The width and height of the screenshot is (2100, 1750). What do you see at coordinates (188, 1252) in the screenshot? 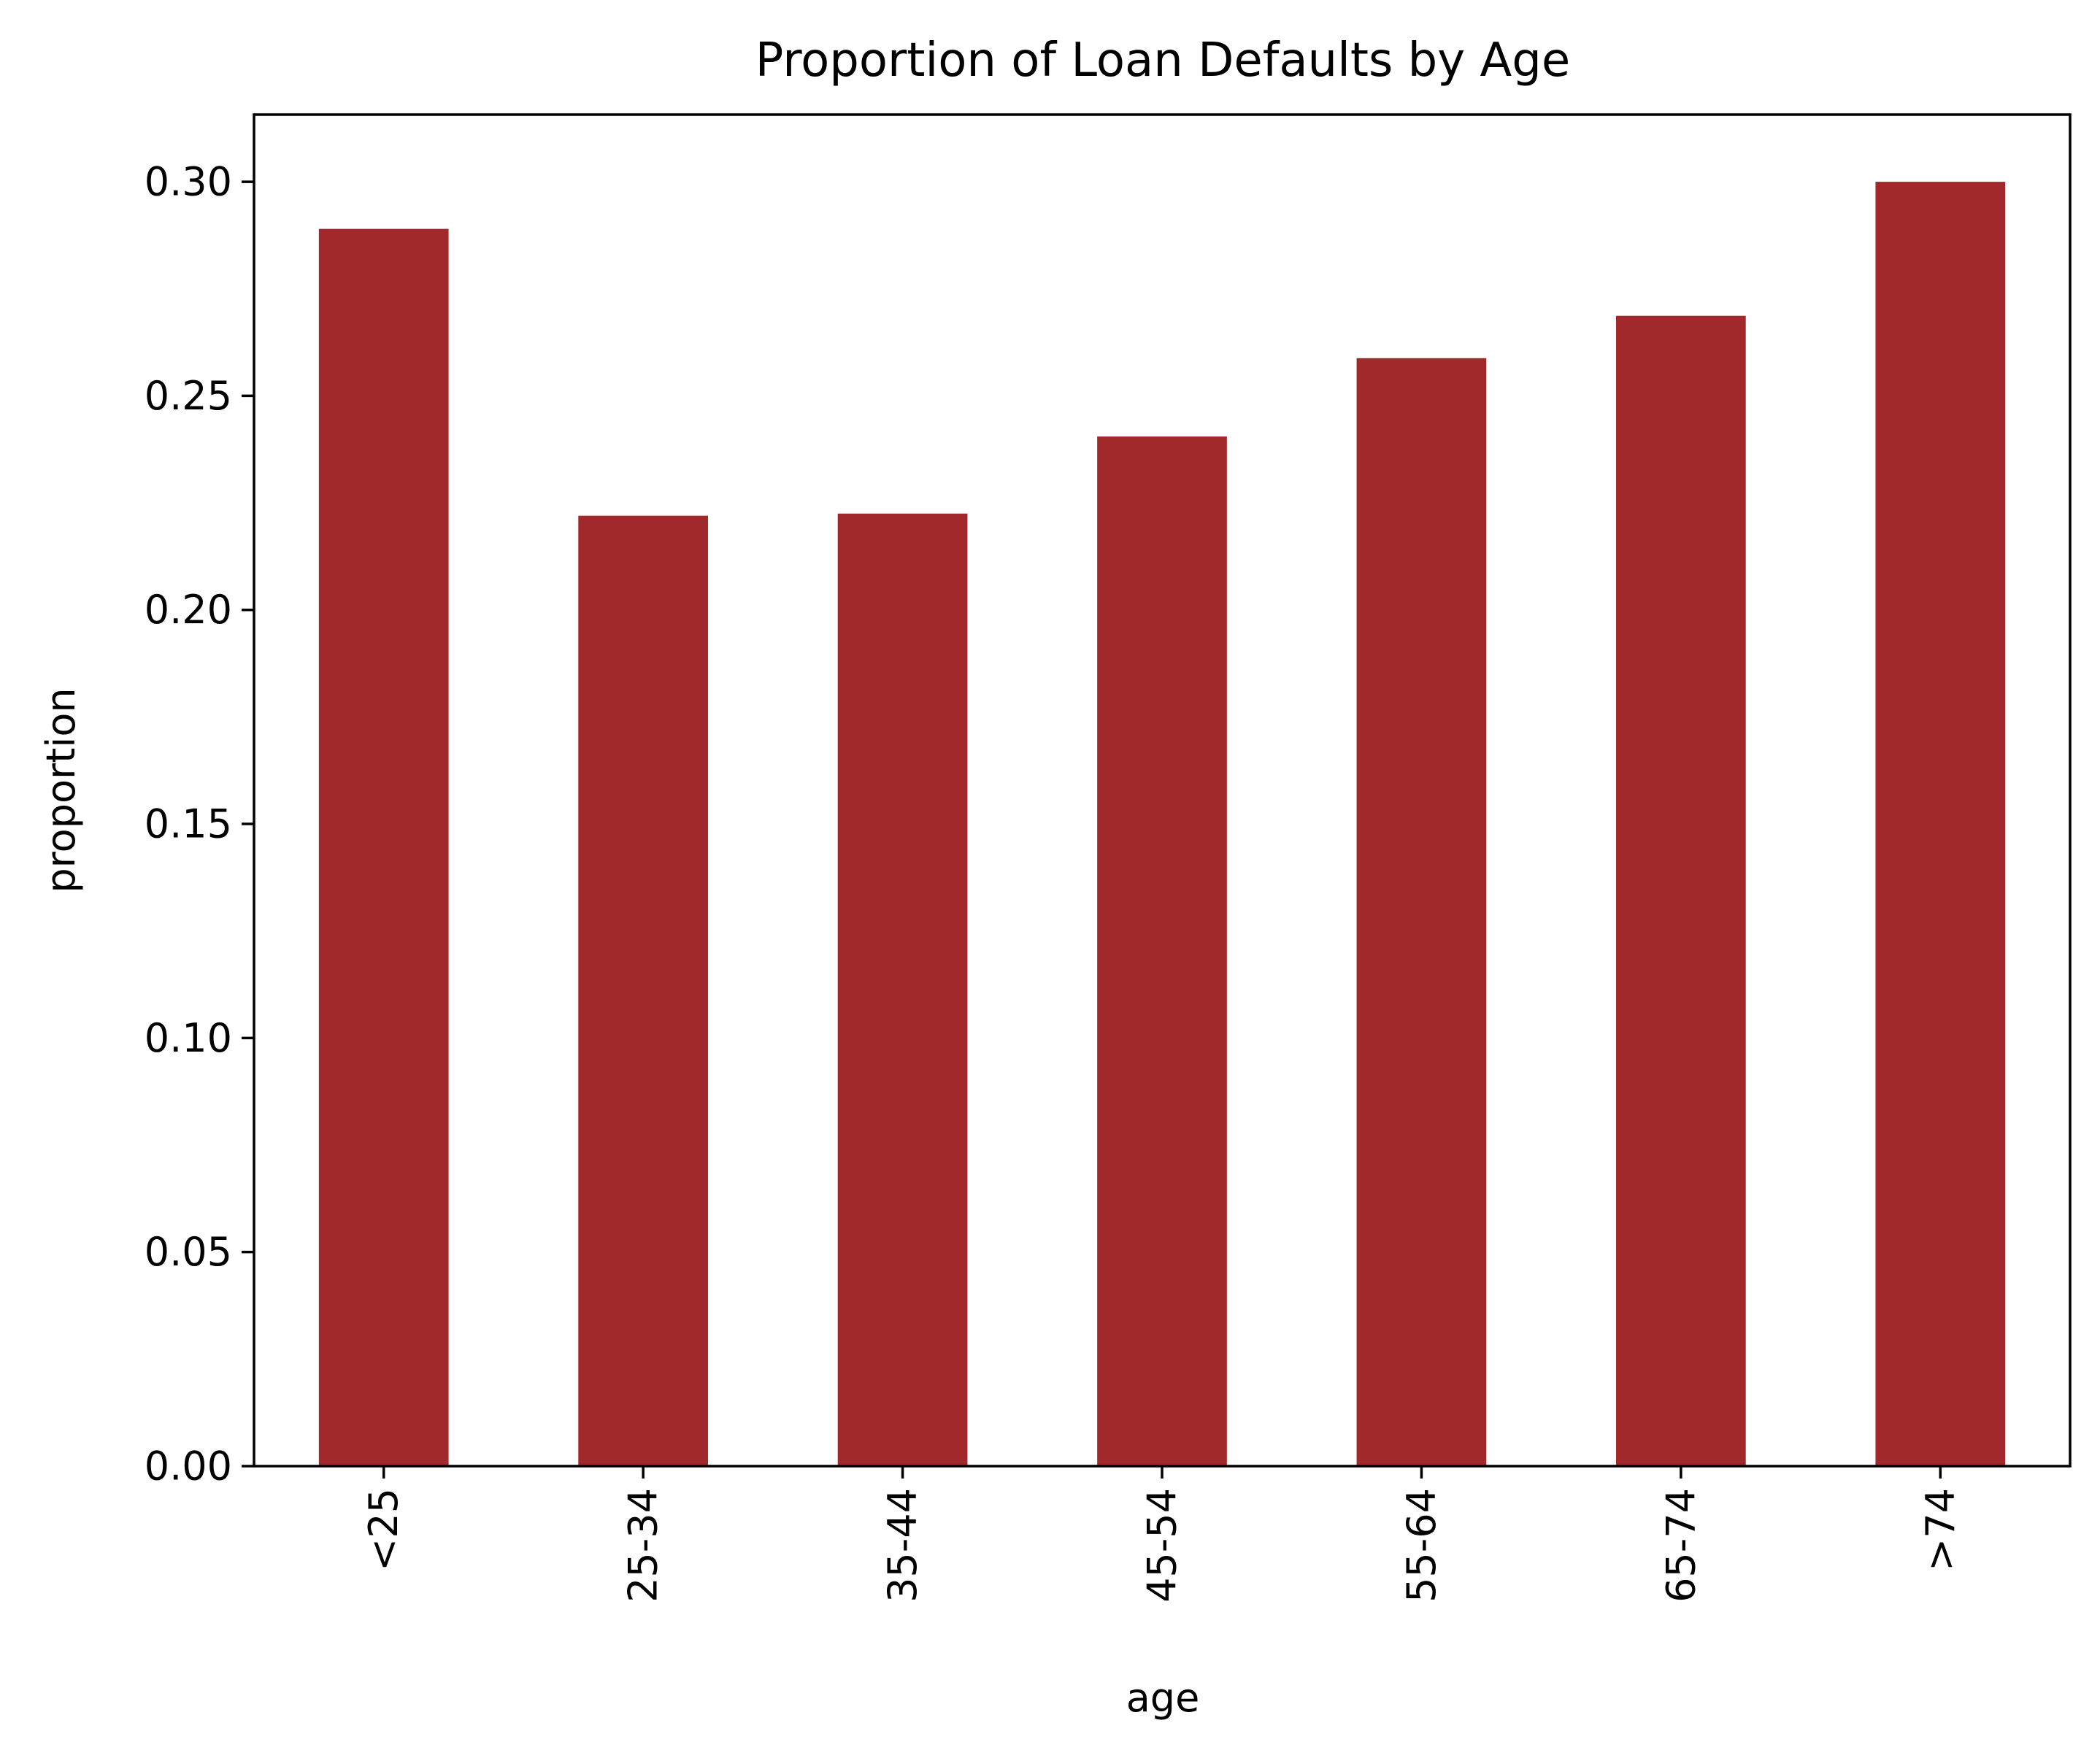
I see `y-tick-label: 0.05` at bounding box center [188, 1252].